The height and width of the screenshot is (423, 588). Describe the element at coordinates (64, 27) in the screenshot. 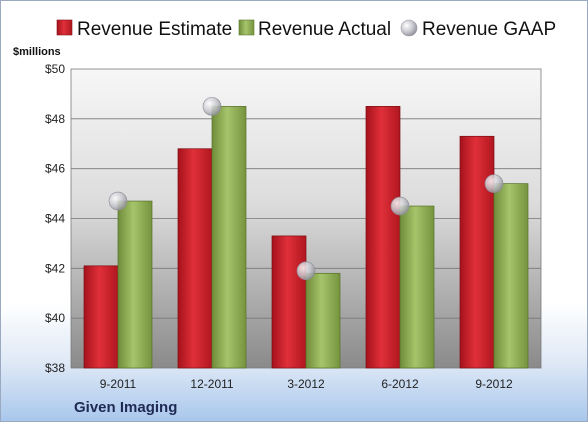

I see `legend-swatch-estimate` at that location.